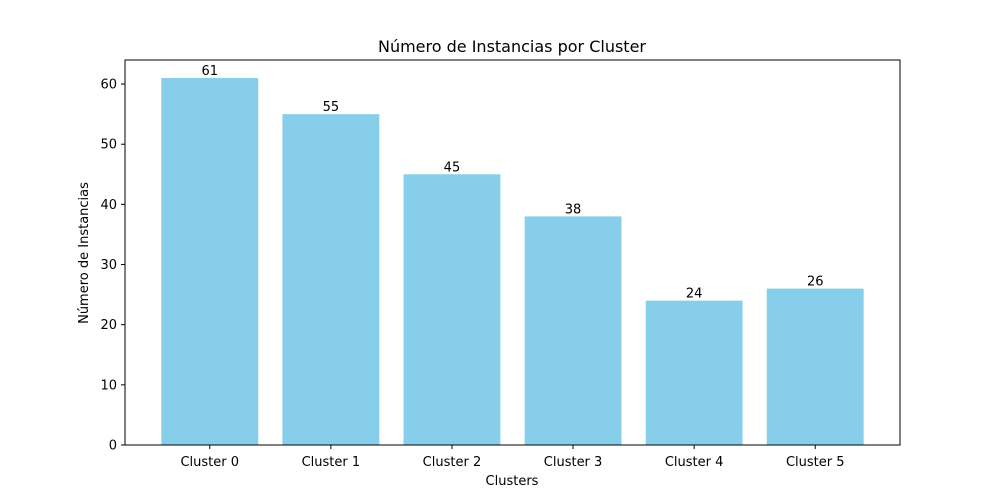 The image size is (1000, 500). Describe the element at coordinates (209, 71) in the screenshot. I see `data-label: 61` at that location.